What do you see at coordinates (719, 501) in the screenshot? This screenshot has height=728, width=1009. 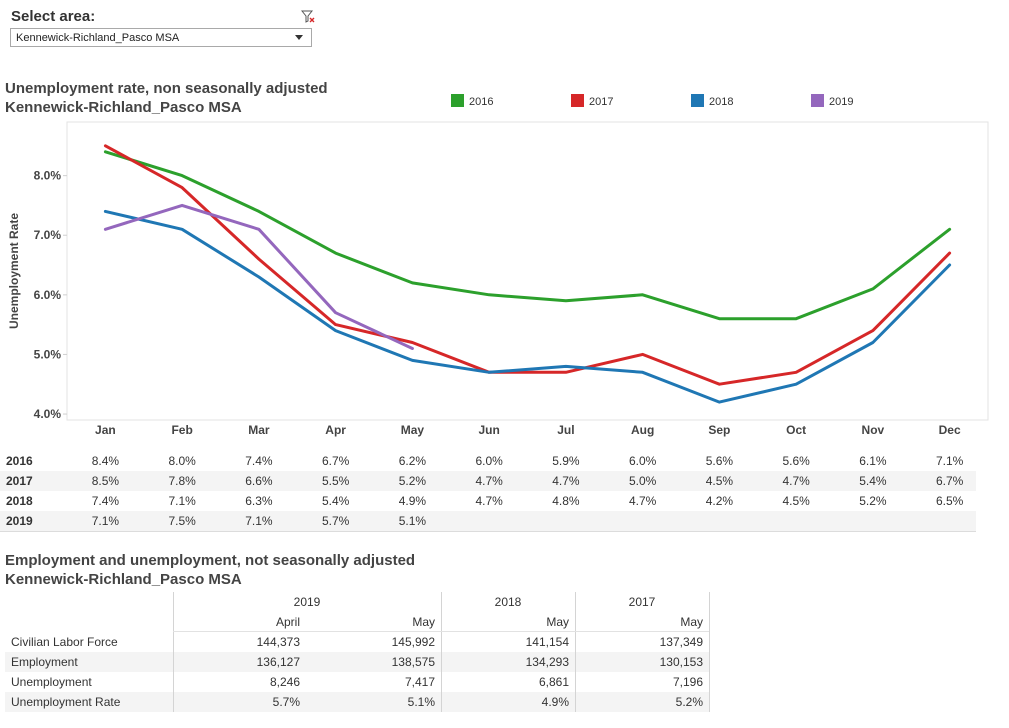 I see `rate-cell: 4.2%` at bounding box center [719, 501].